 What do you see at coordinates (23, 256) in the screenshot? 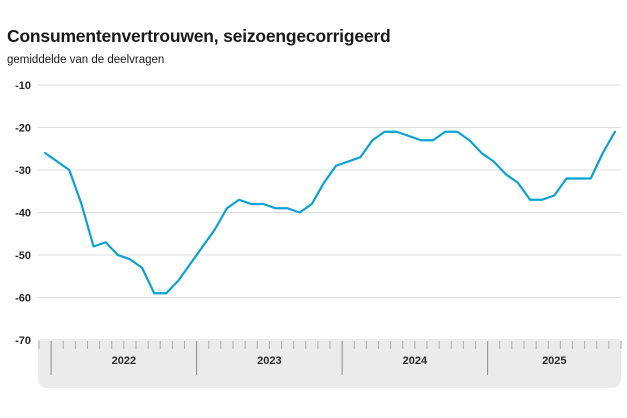
I see `y-axis-tick-label: -50` at bounding box center [23, 256].